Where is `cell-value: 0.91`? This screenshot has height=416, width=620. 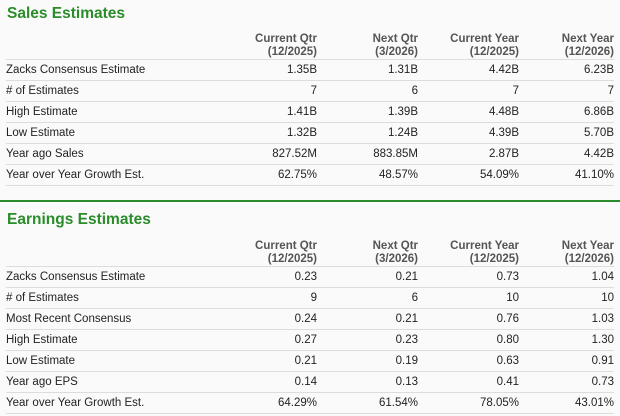 cell-value: 0.91 is located at coordinates (566, 361).